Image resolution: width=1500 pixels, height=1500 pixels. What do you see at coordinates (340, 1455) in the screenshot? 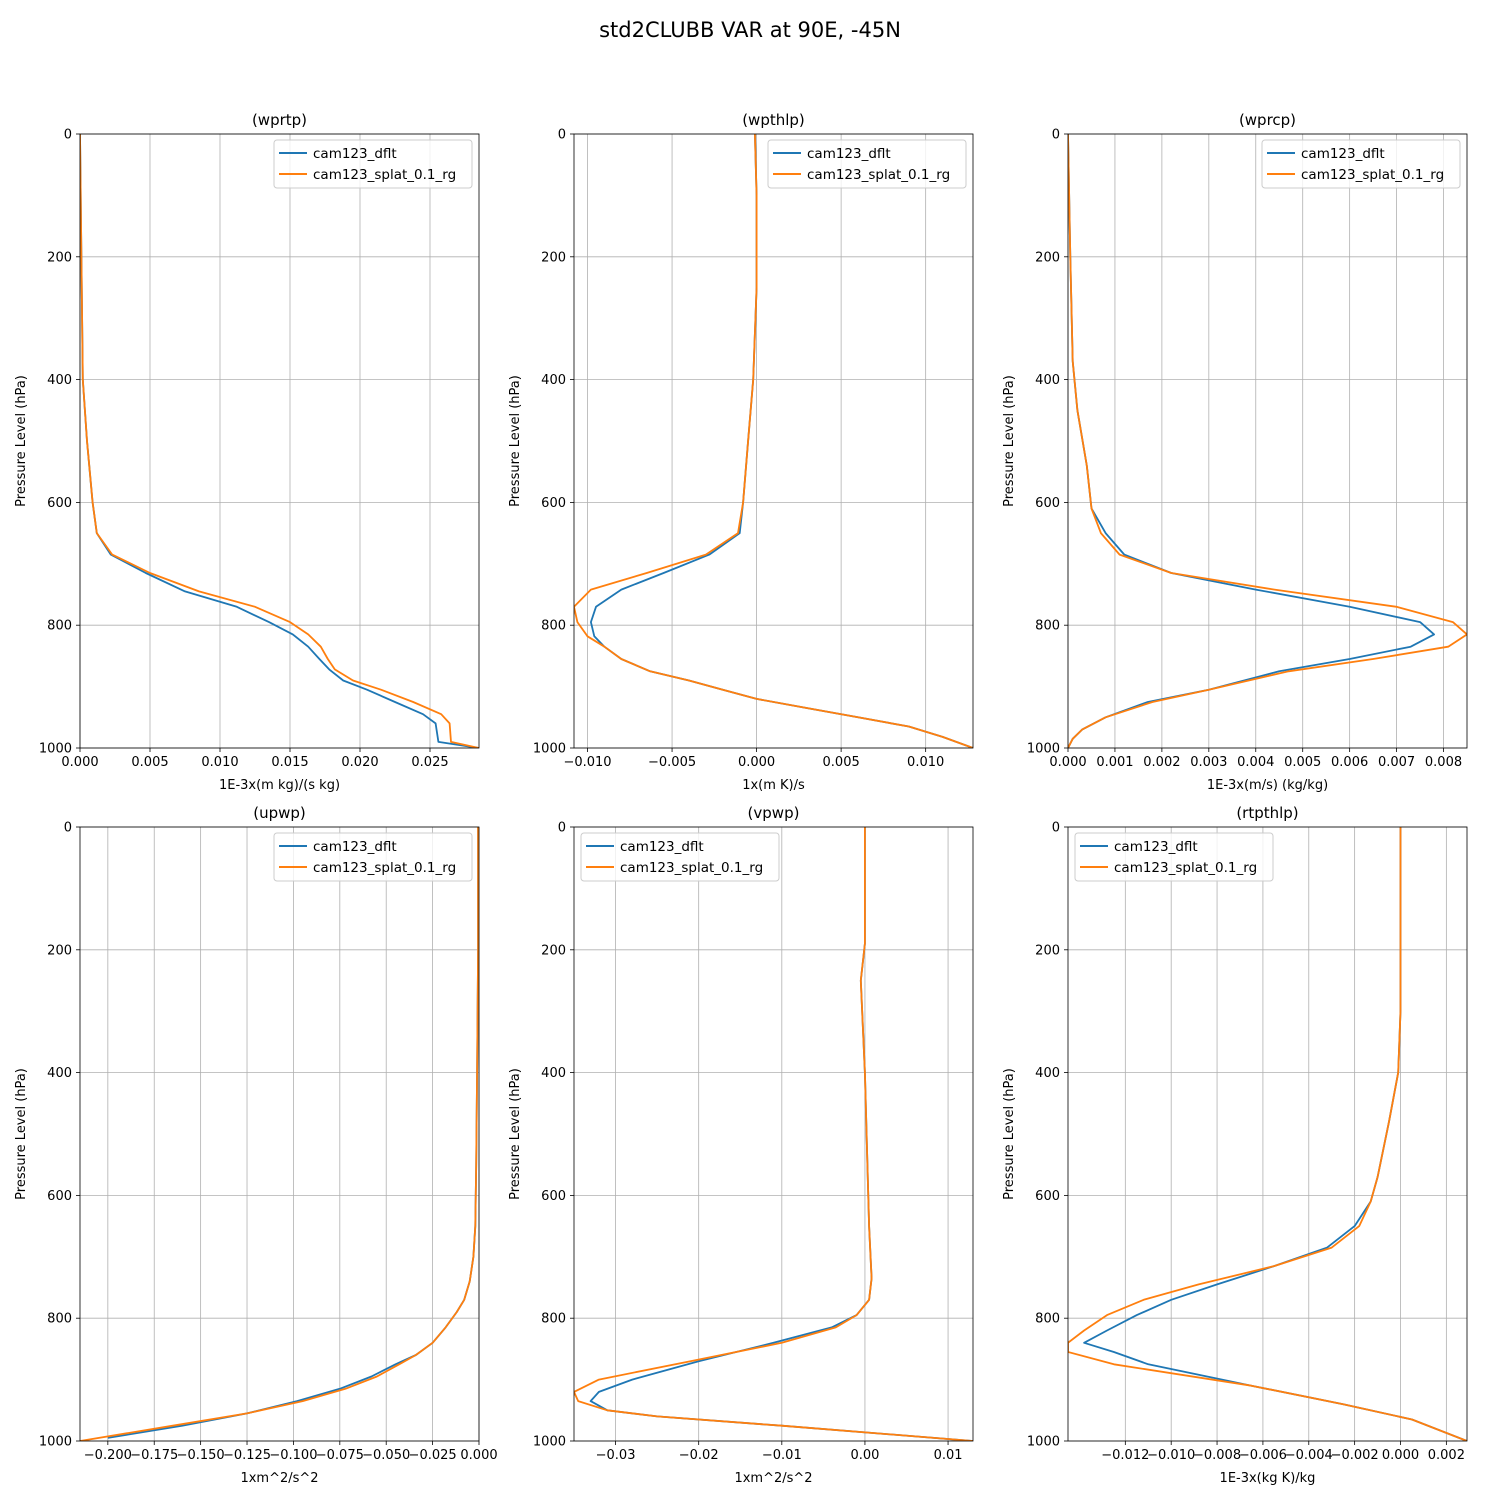
I see `x-tick-label: −0.075` at bounding box center [340, 1455].